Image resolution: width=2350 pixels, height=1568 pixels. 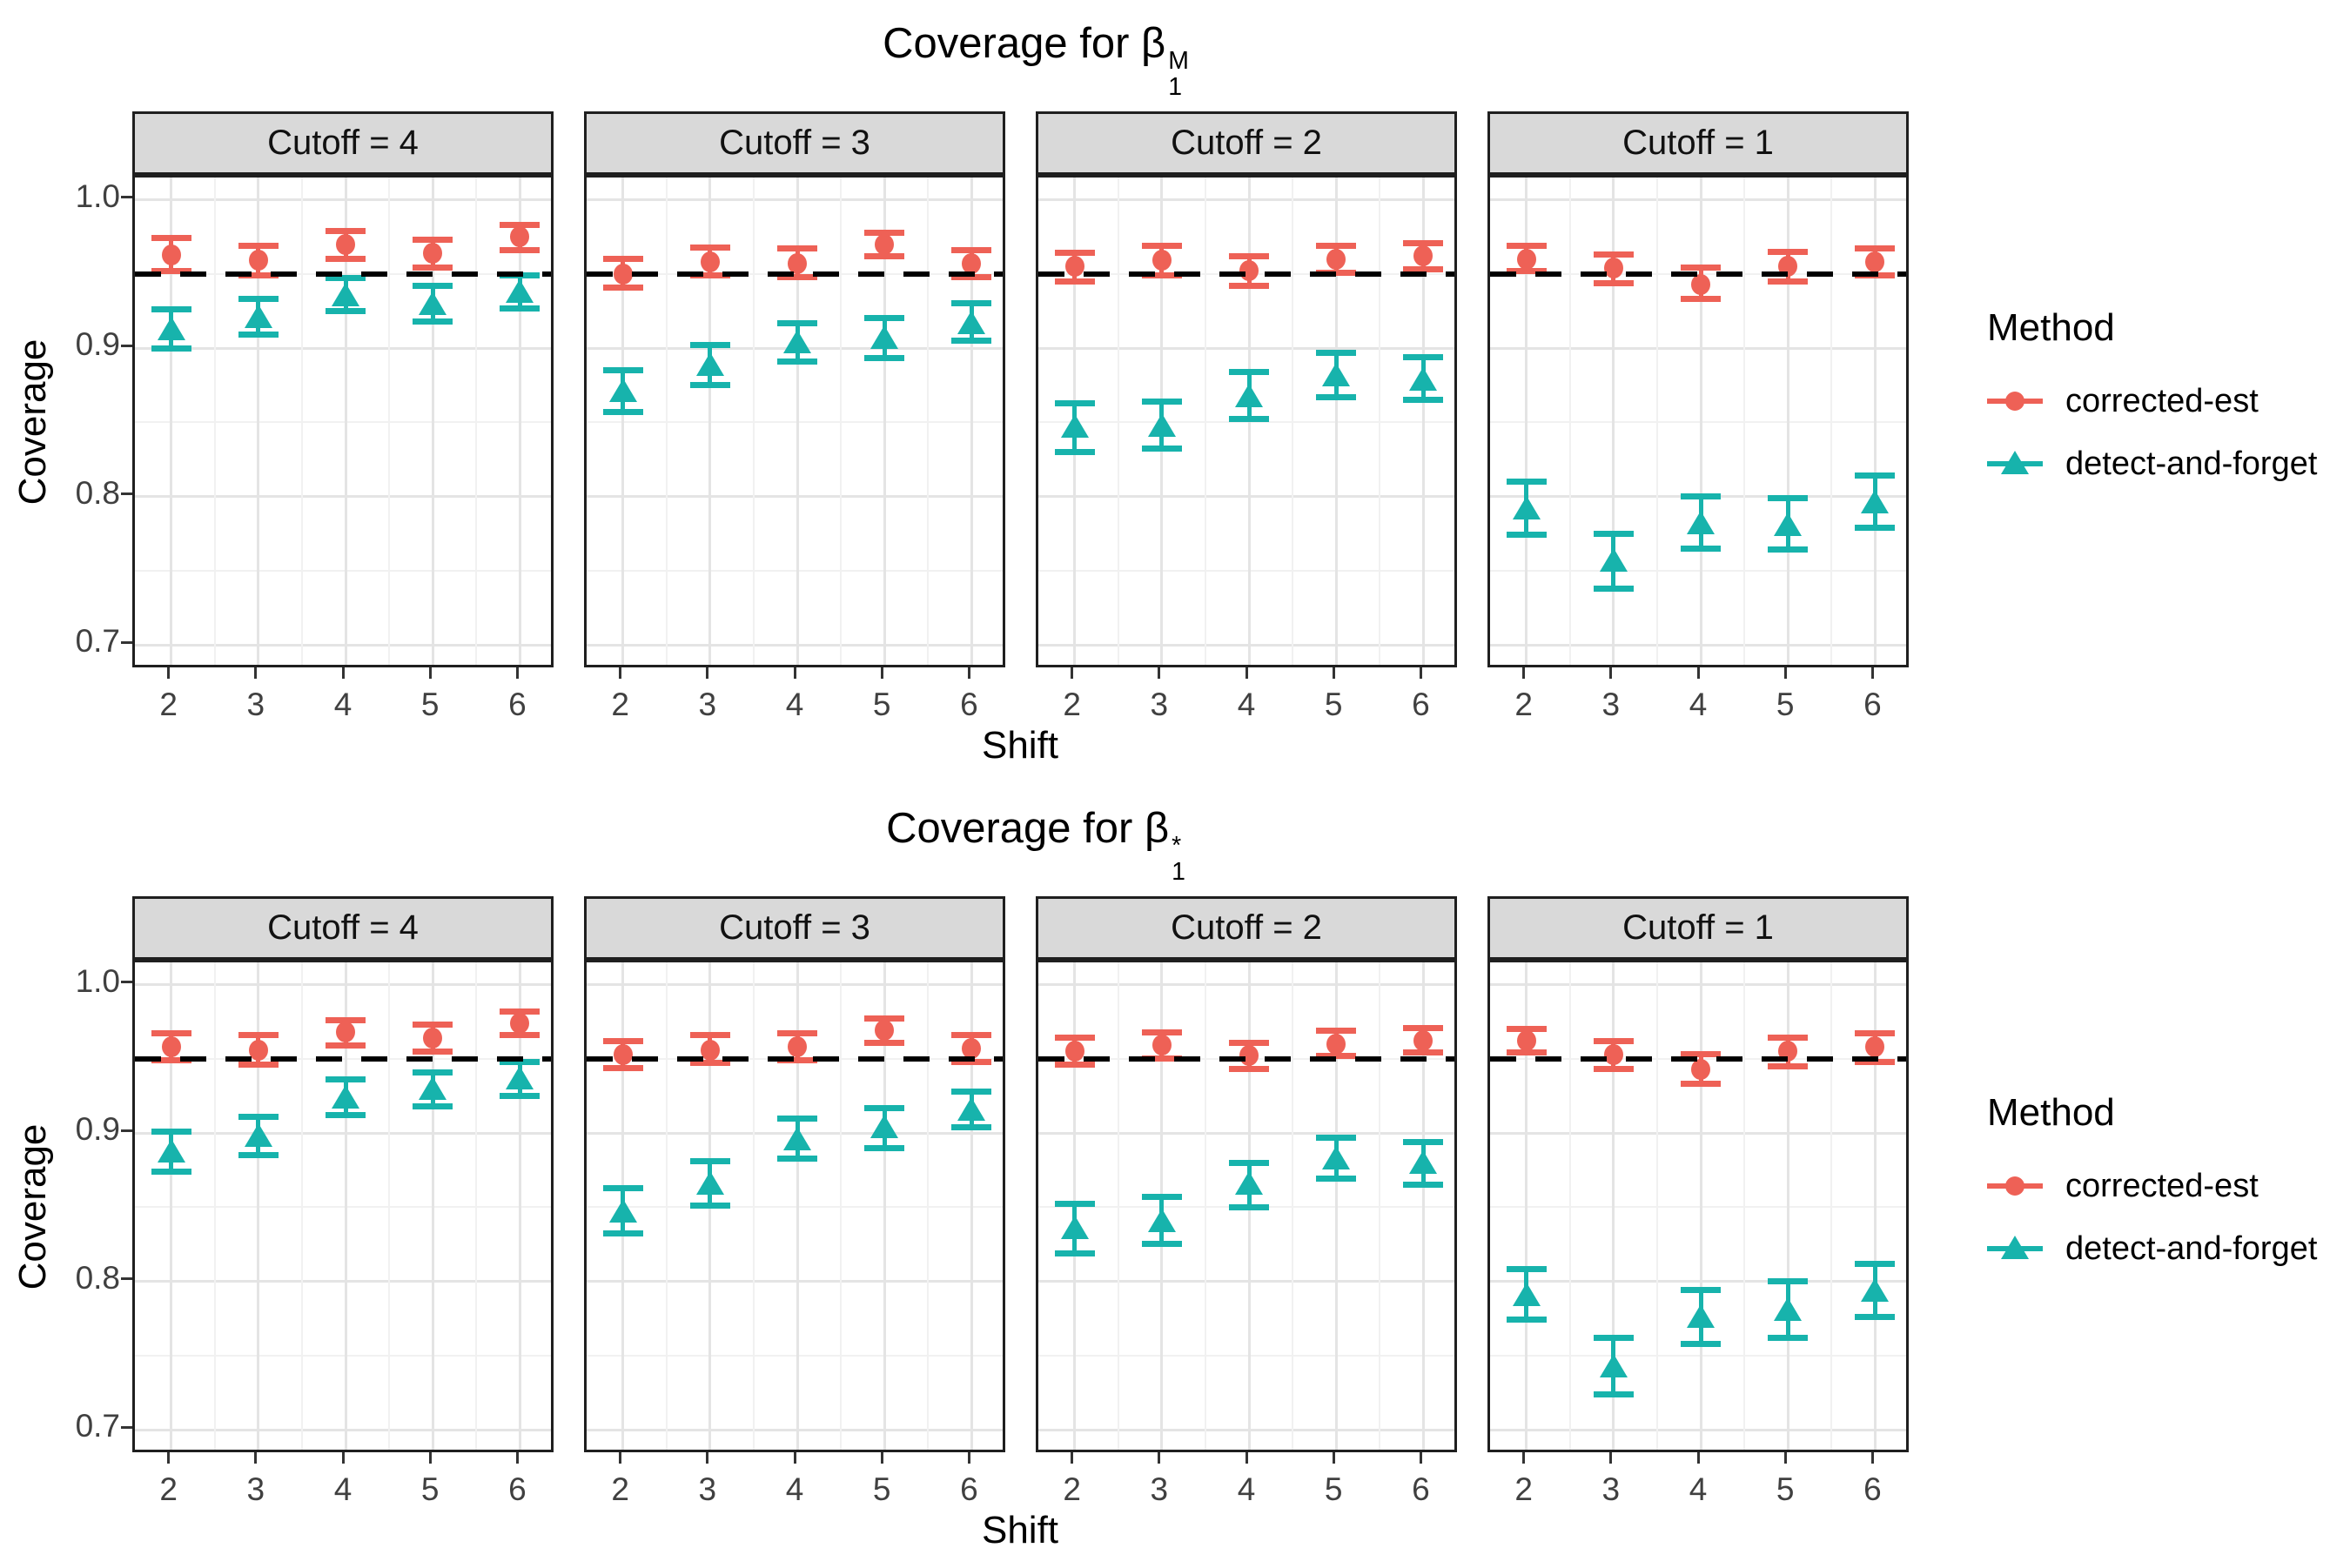 I want to click on legend-title: Method, so click(x=2051, y=1113).